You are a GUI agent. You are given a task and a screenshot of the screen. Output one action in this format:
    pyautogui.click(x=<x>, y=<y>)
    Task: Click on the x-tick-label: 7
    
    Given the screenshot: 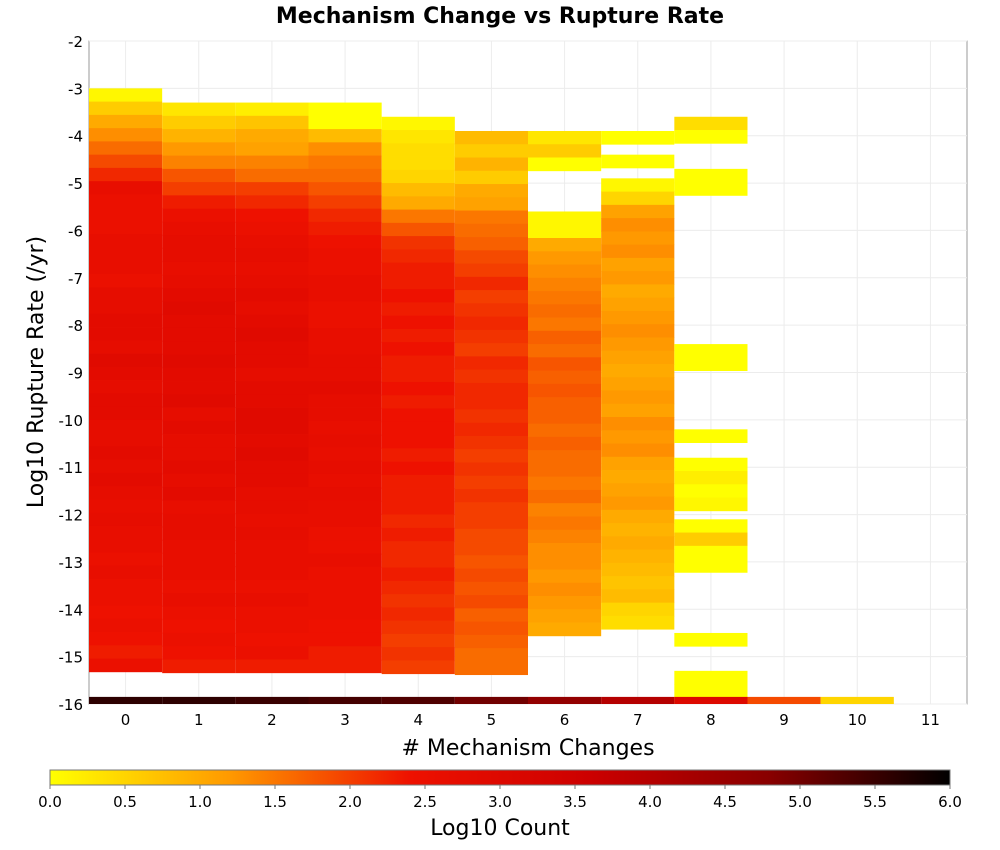 What is the action you would take?
    pyautogui.click(x=638, y=720)
    